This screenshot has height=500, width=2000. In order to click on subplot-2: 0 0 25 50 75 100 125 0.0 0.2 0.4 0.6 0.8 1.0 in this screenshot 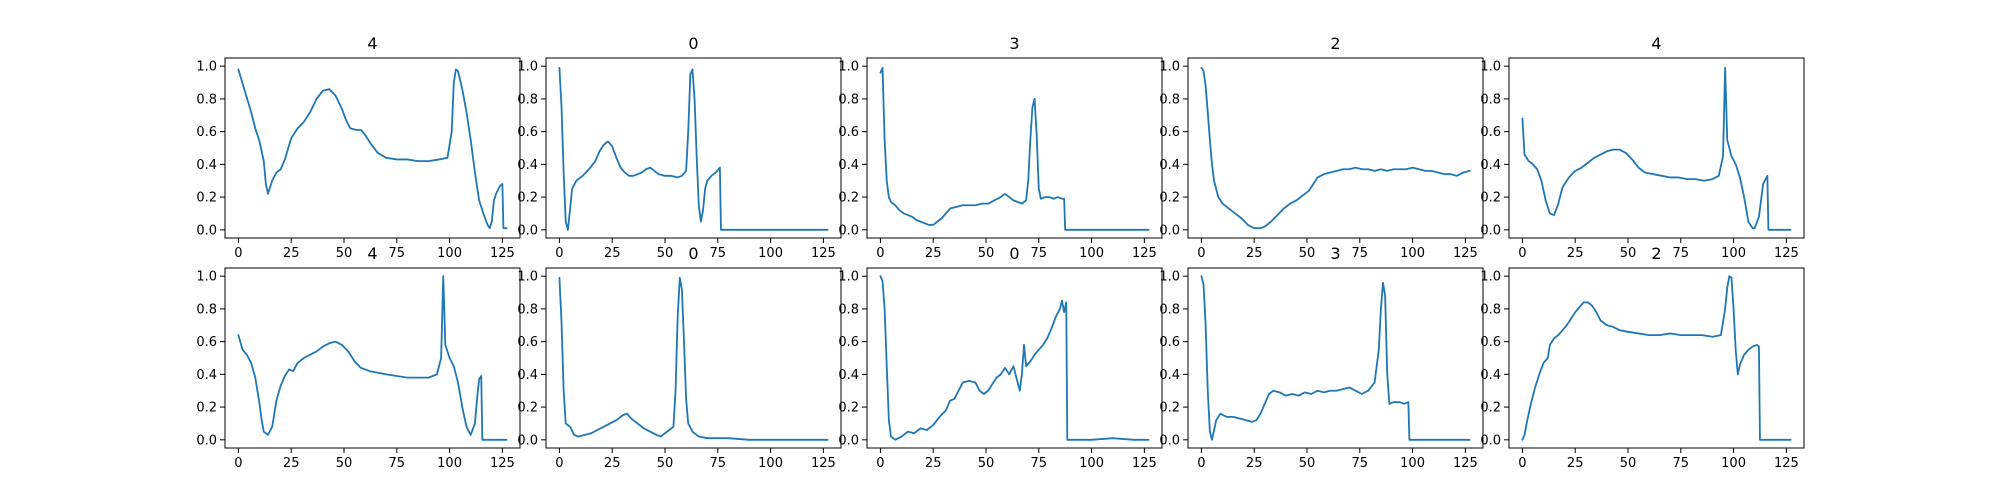, I will do `click(679, 147)`.